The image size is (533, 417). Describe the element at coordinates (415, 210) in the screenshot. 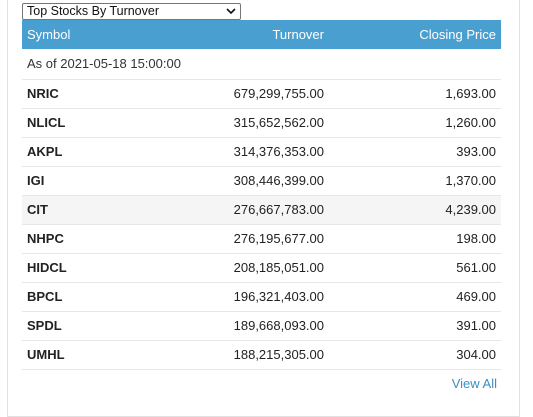

I see `row-closing-price: 4,239.00` at that location.